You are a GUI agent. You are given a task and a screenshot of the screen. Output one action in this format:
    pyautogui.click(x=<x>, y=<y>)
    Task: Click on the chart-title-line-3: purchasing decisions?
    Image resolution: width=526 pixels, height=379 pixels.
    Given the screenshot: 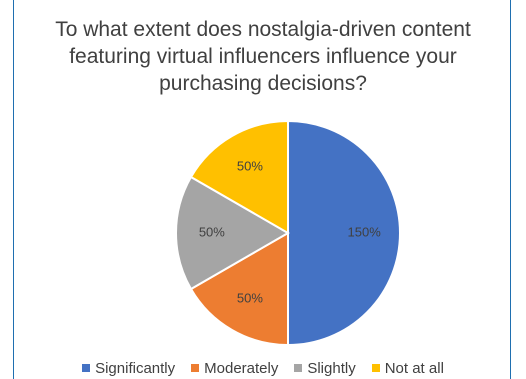 What is the action you would take?
    pyautogui.click(x=263, y=83)
    